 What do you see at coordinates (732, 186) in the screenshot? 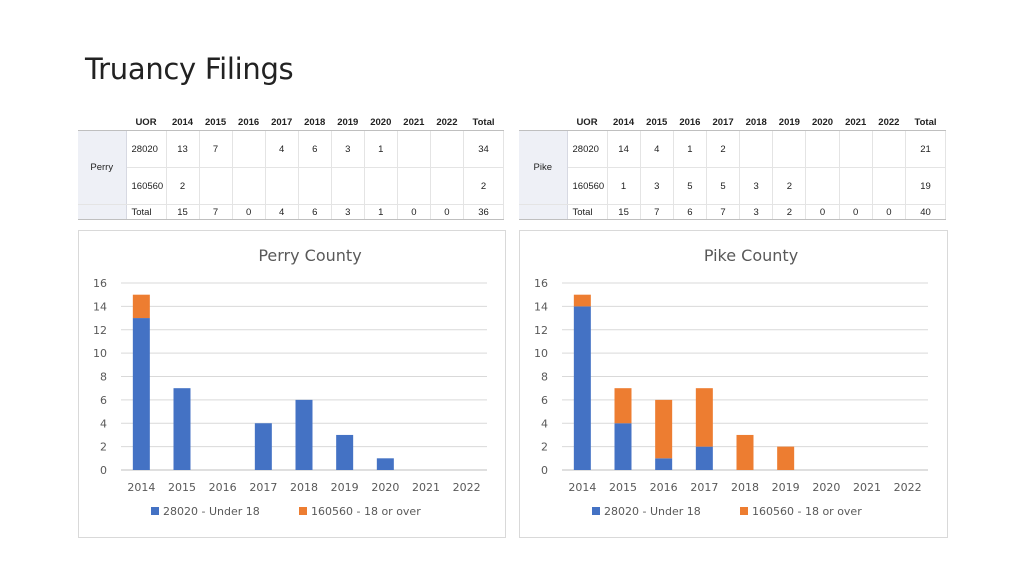
I see `table-row: 160560 1 3 5 5 3 2 19` at bounding box center [732, 186].